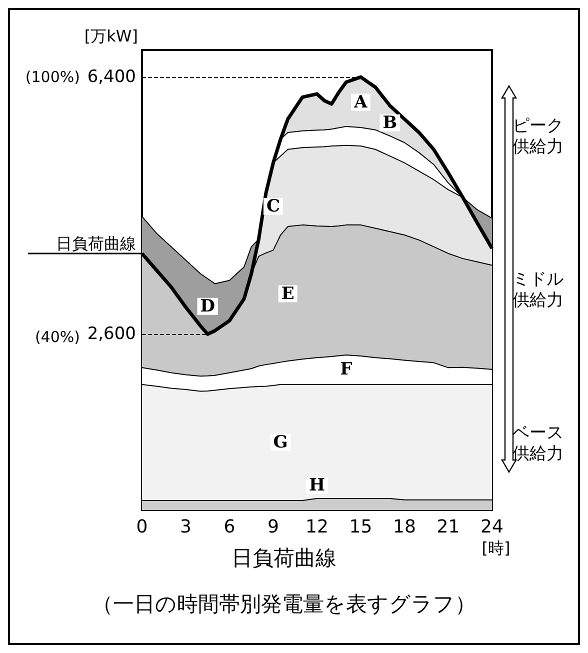 The image size is (588, 653). What do you see at coordinates (538, 443) in the screenshot?
I see `text: ベース供給力` at bounding box center [538, 443].